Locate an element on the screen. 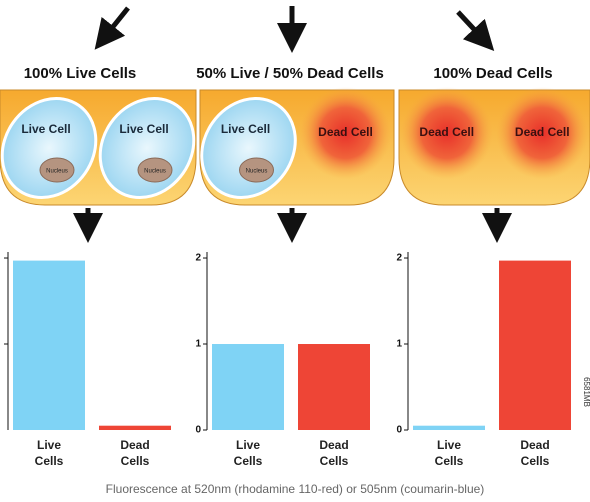 The image size is (590, 502). panel-title: 100% Dead Cells is located at coordinates (492, 73).